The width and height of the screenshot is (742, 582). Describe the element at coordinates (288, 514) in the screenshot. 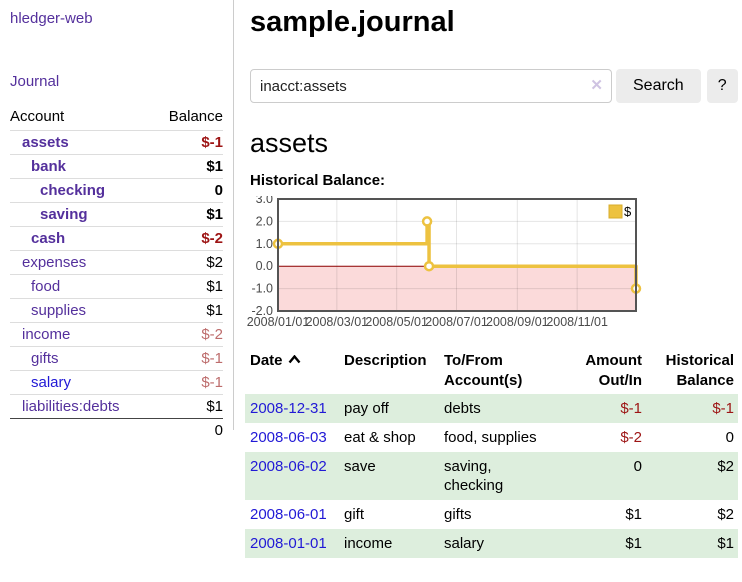

I see `transaction-date-link: 2008-06-01` at that location.